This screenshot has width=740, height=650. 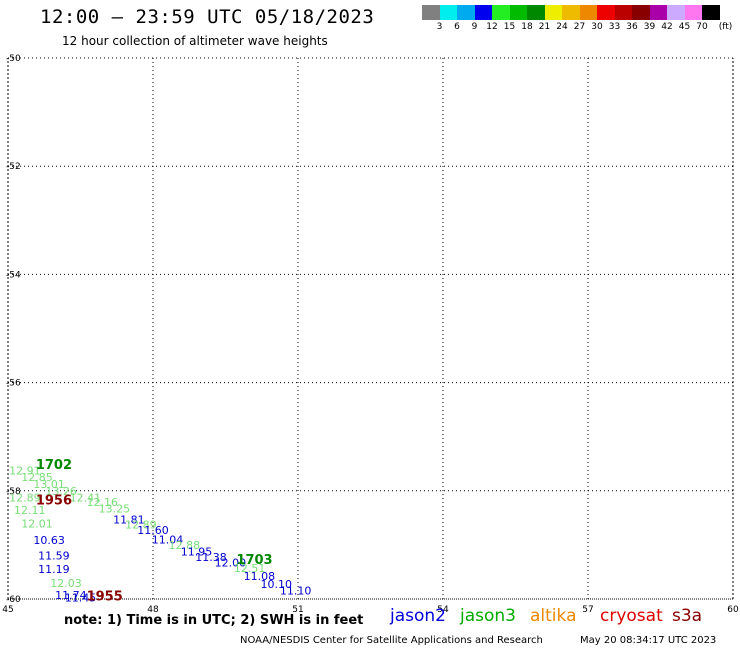 I want to click on colorbar-label: 21, so click(x=544, y=27).